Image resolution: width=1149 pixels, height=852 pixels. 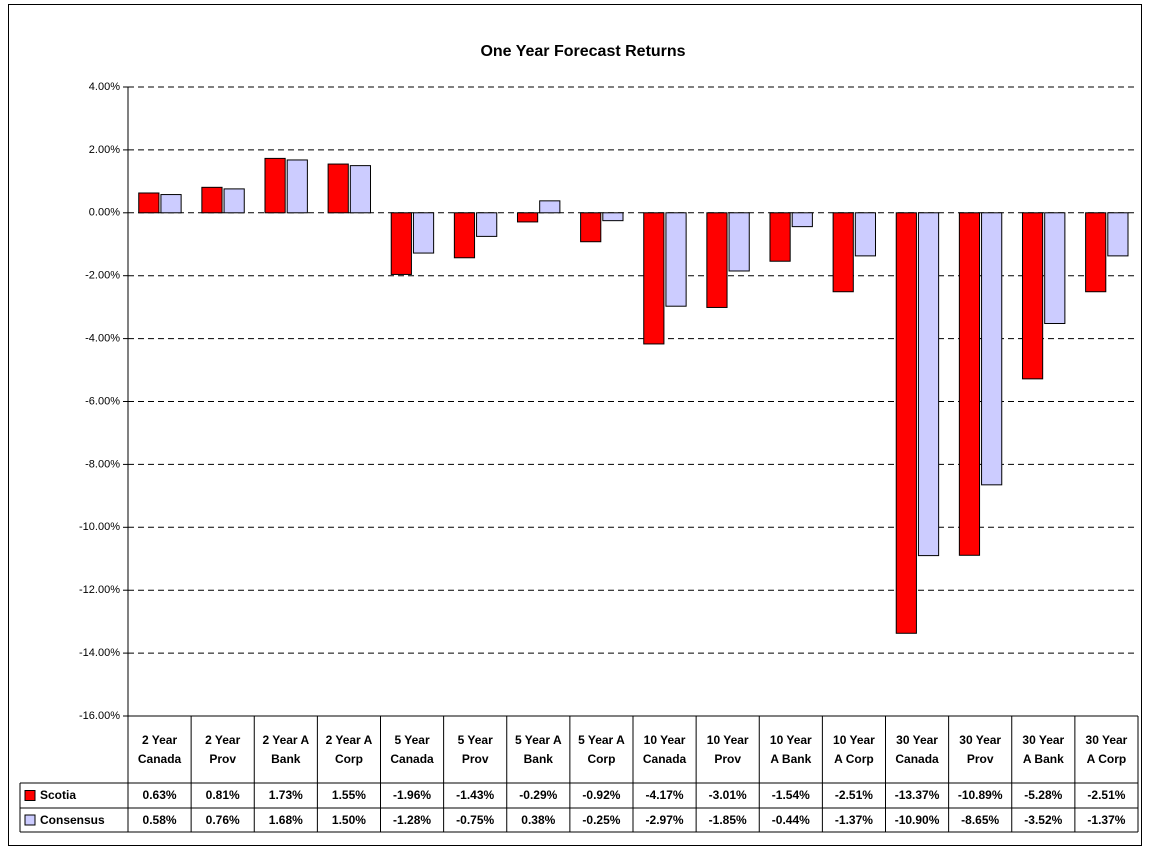 What do you see at coordinates (727, 795) in the screenshot?
I see `table-value: -3.01%` at bounding box center [727, 795].